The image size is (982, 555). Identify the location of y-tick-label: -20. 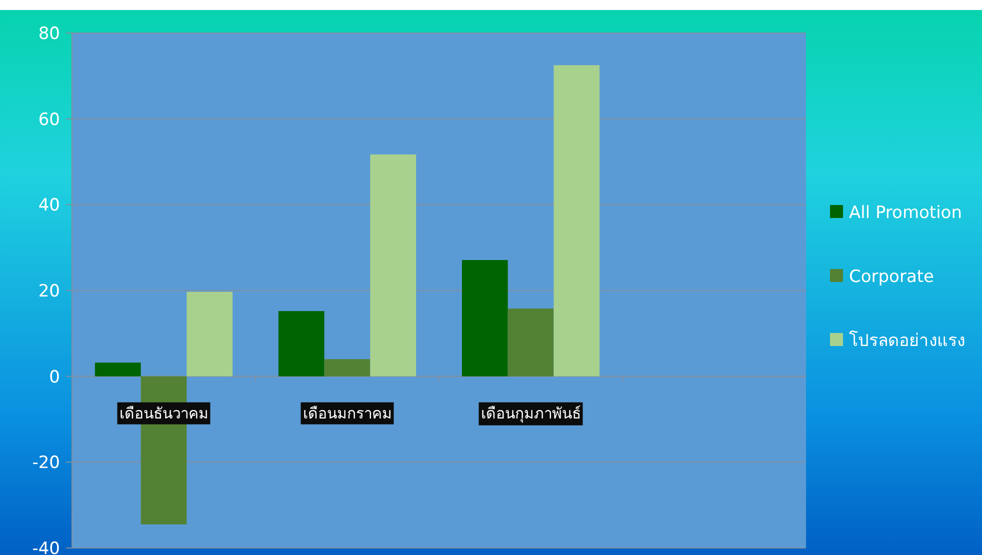
(46, 463).